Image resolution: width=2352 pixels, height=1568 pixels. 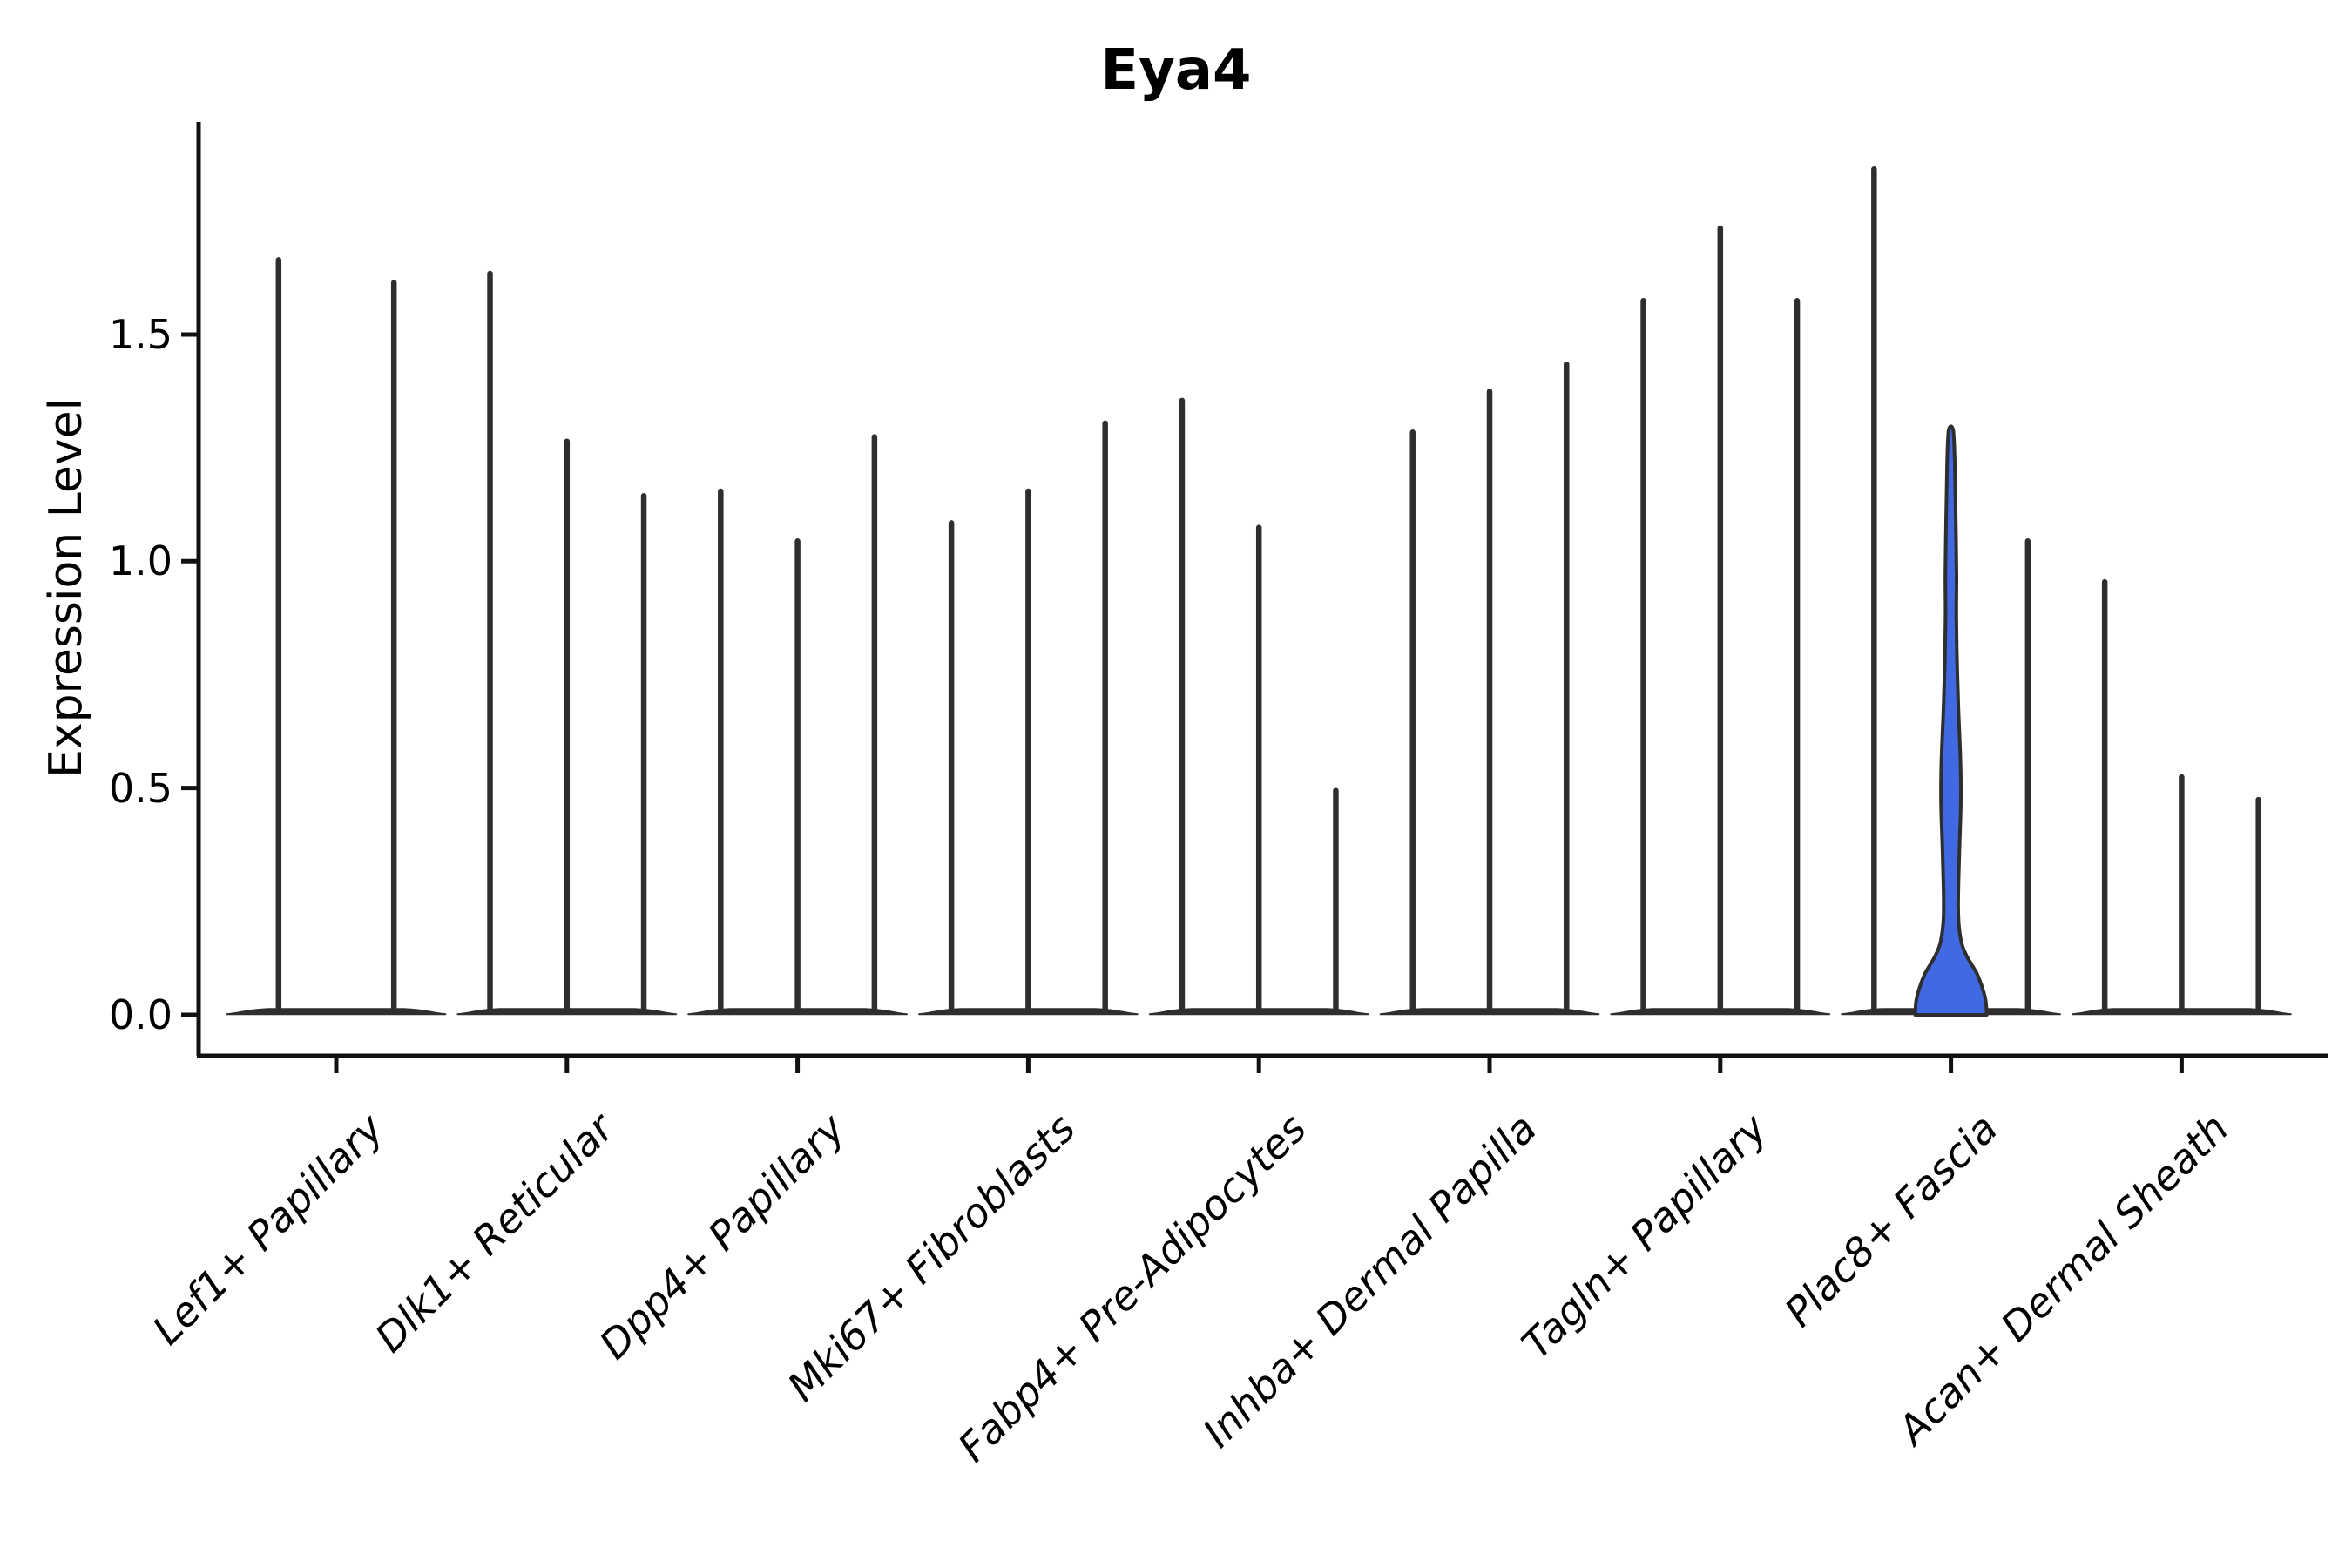 I want to click on y-tick-label: 1.5, so click(x=140, y=334).